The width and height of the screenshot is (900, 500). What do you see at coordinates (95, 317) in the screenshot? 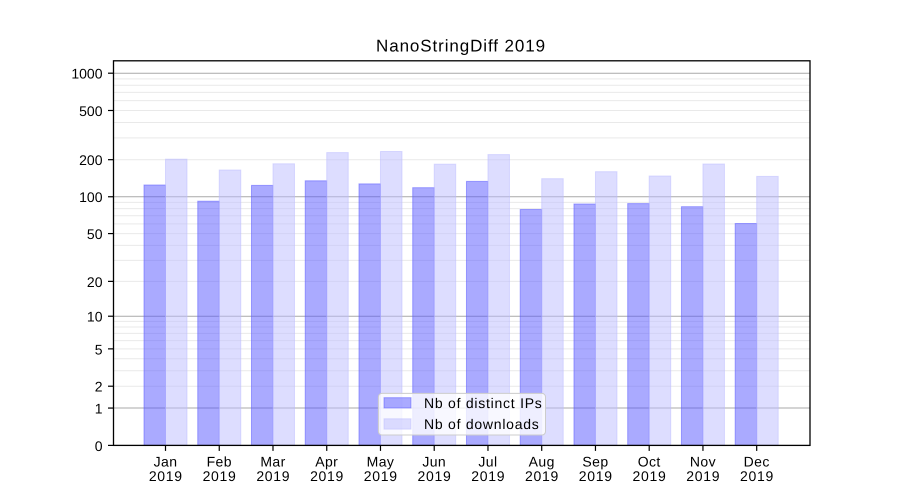
I see `svg-text: 10` at bounding box center [95, 317].